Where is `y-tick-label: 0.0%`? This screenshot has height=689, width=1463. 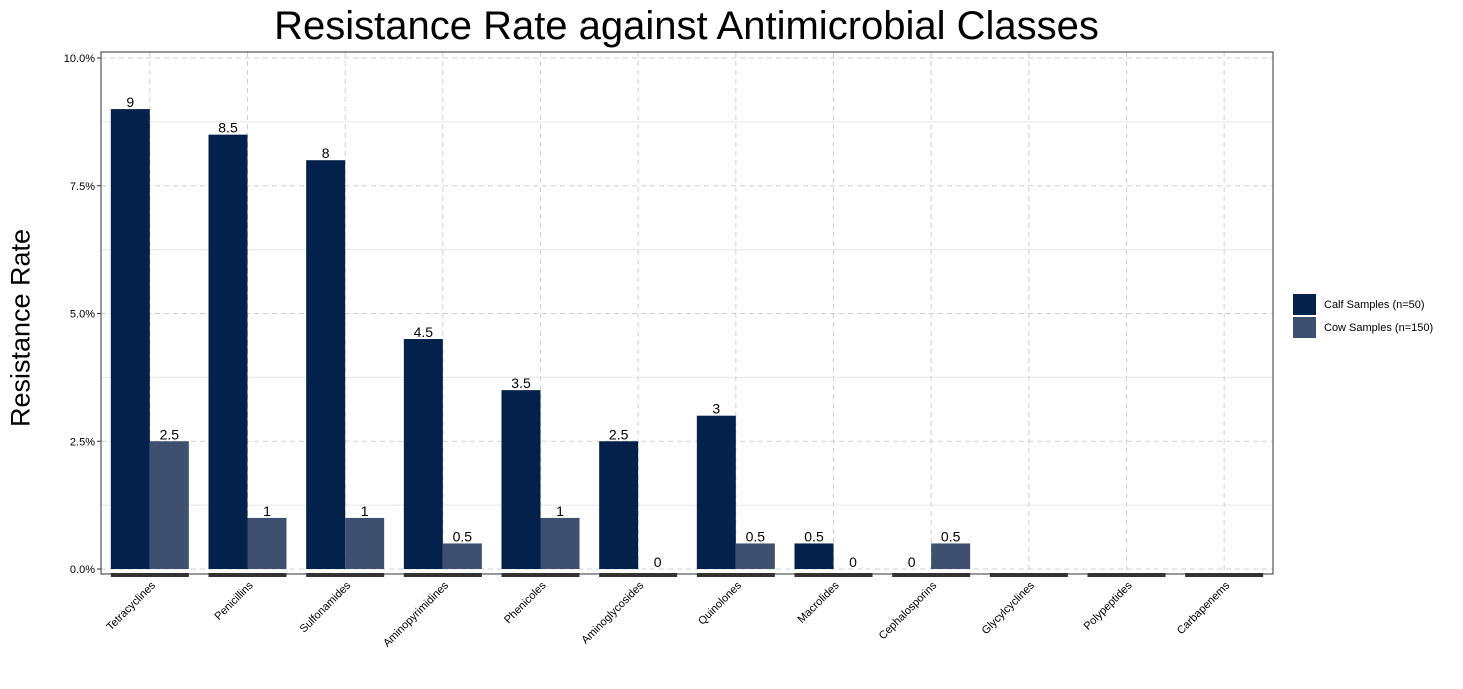
y-tick-label: 0.0% is located at coordinates (82, 570).